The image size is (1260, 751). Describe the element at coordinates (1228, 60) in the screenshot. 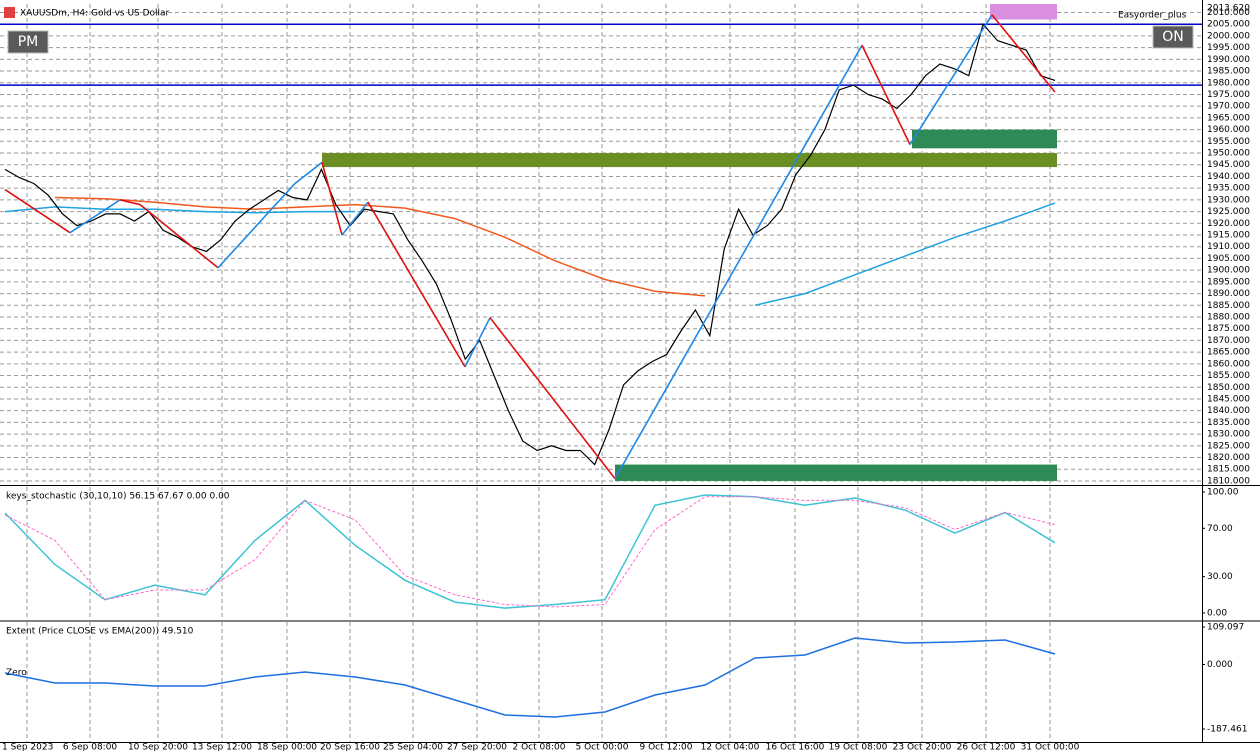

I see `y-tick-label: 1990.000` at that location.